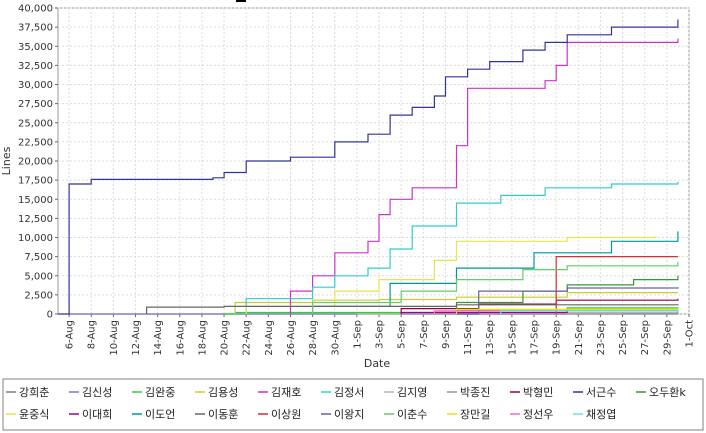 Image resolution: width=706 pixels, height=433 pixels. Describe the element at coordinates (690, 334) in the screenshot. I see `x-tick-label: 1-Oct` at that location.